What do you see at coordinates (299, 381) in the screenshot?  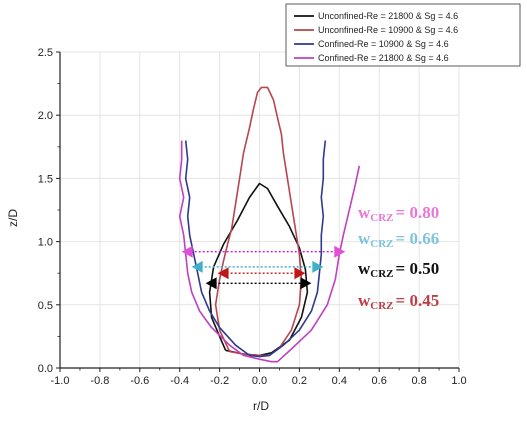 I see `x-tick-label: 0.2` at bounding box center [299, 381].